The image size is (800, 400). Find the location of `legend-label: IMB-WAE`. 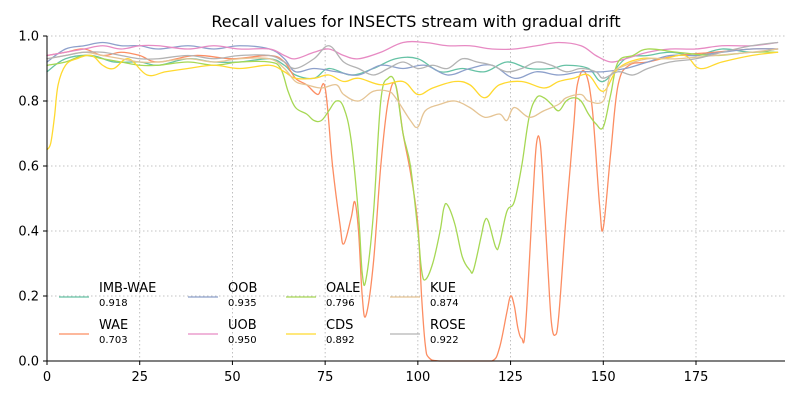

legend-label: IMB-WAE is located at coordinates (127, 288).